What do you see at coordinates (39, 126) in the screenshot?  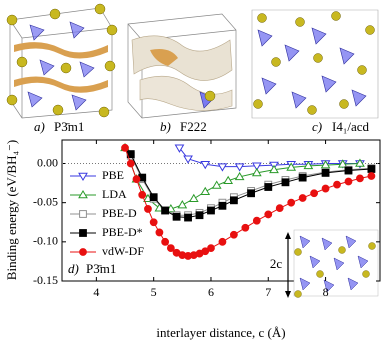 I see `caption-label: a)` at bounding box center [39, 126].